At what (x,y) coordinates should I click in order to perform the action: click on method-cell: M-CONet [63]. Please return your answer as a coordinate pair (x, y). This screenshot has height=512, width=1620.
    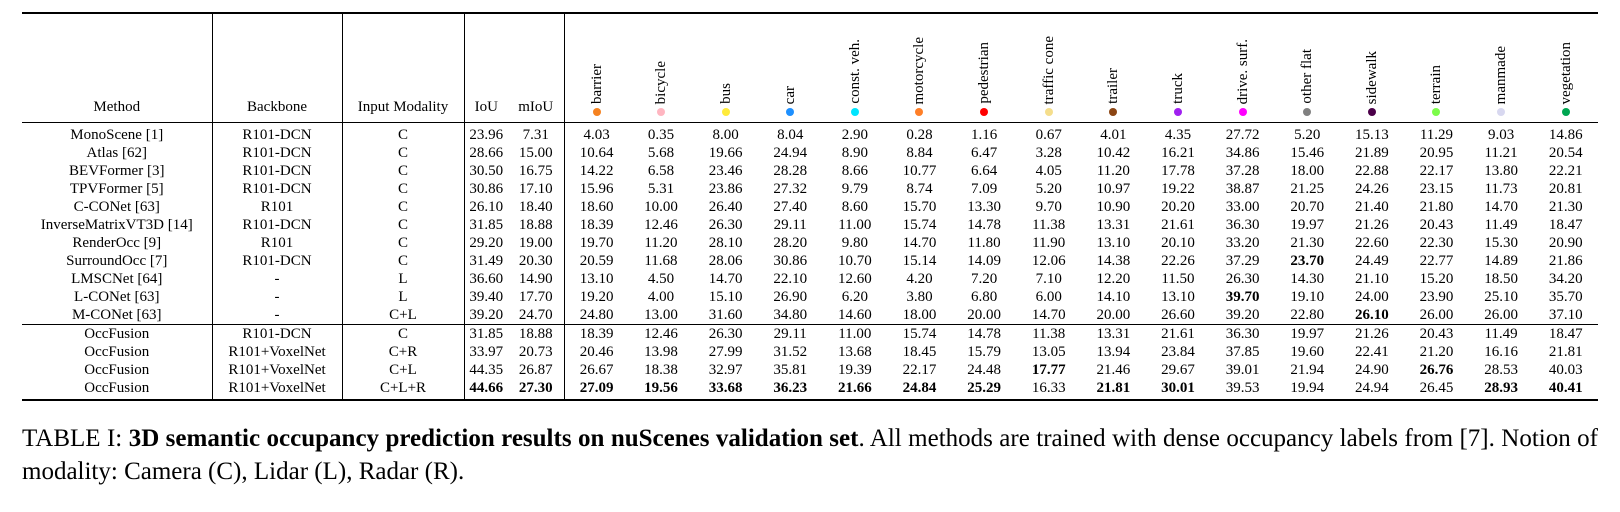
    Looking at the image, I should click on (116, 315).